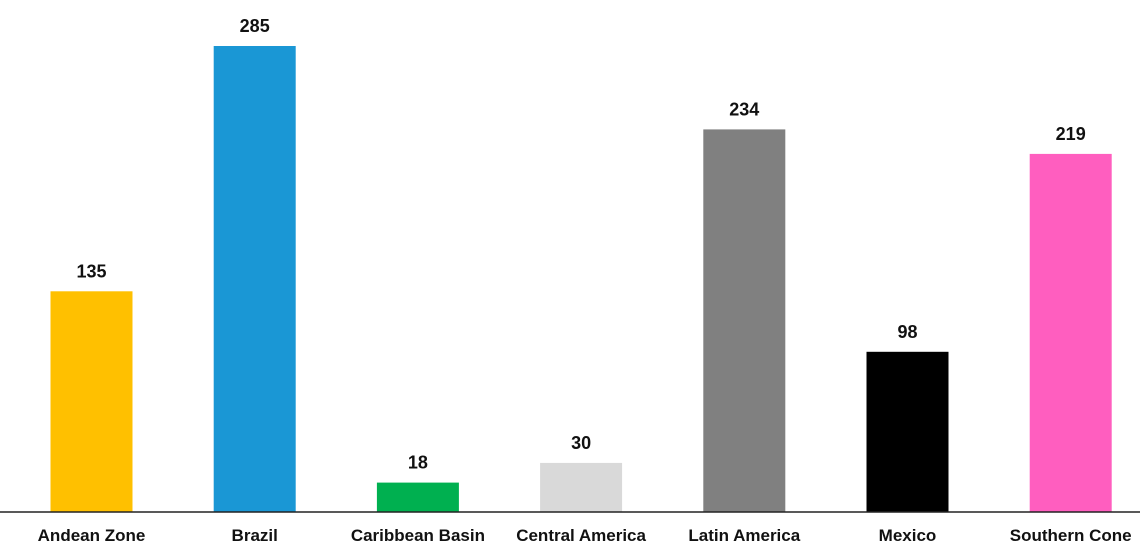 This screenshot has height=550, width=1140. What do you see at coordinates (744, 109) in the screenshot?
I see `value-label-latin-america: 234` at bounding box center [744, 109].